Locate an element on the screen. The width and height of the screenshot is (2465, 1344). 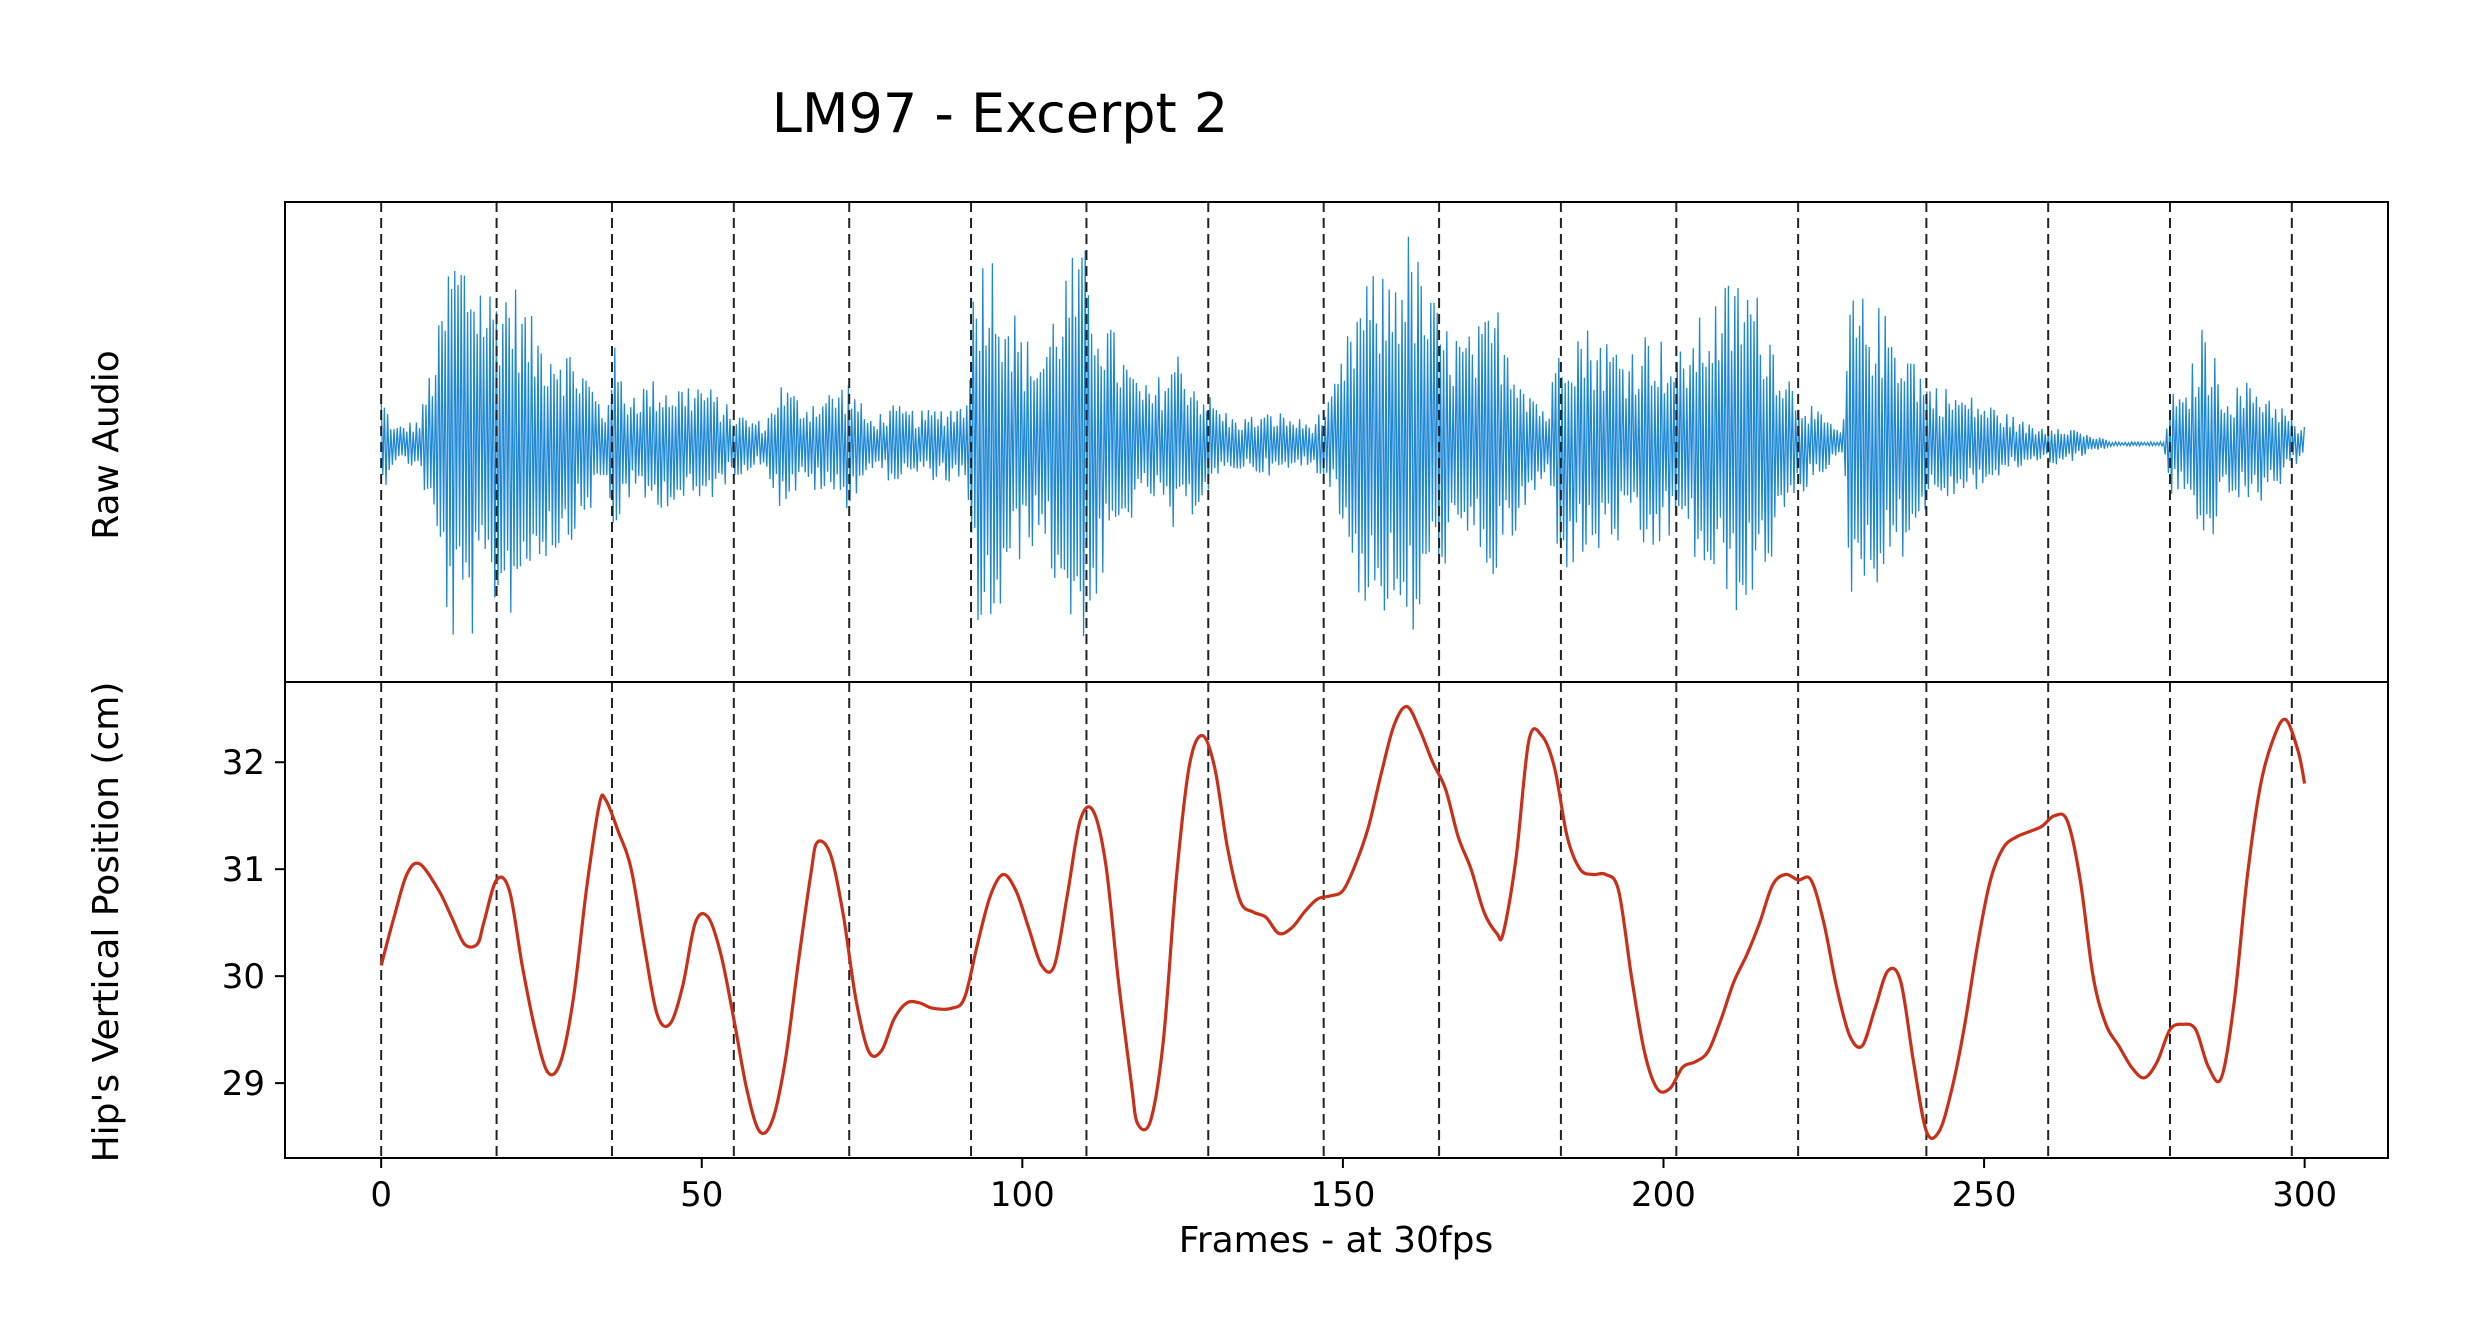
y-tick-label: 31 is located at coordinates (243, 870).